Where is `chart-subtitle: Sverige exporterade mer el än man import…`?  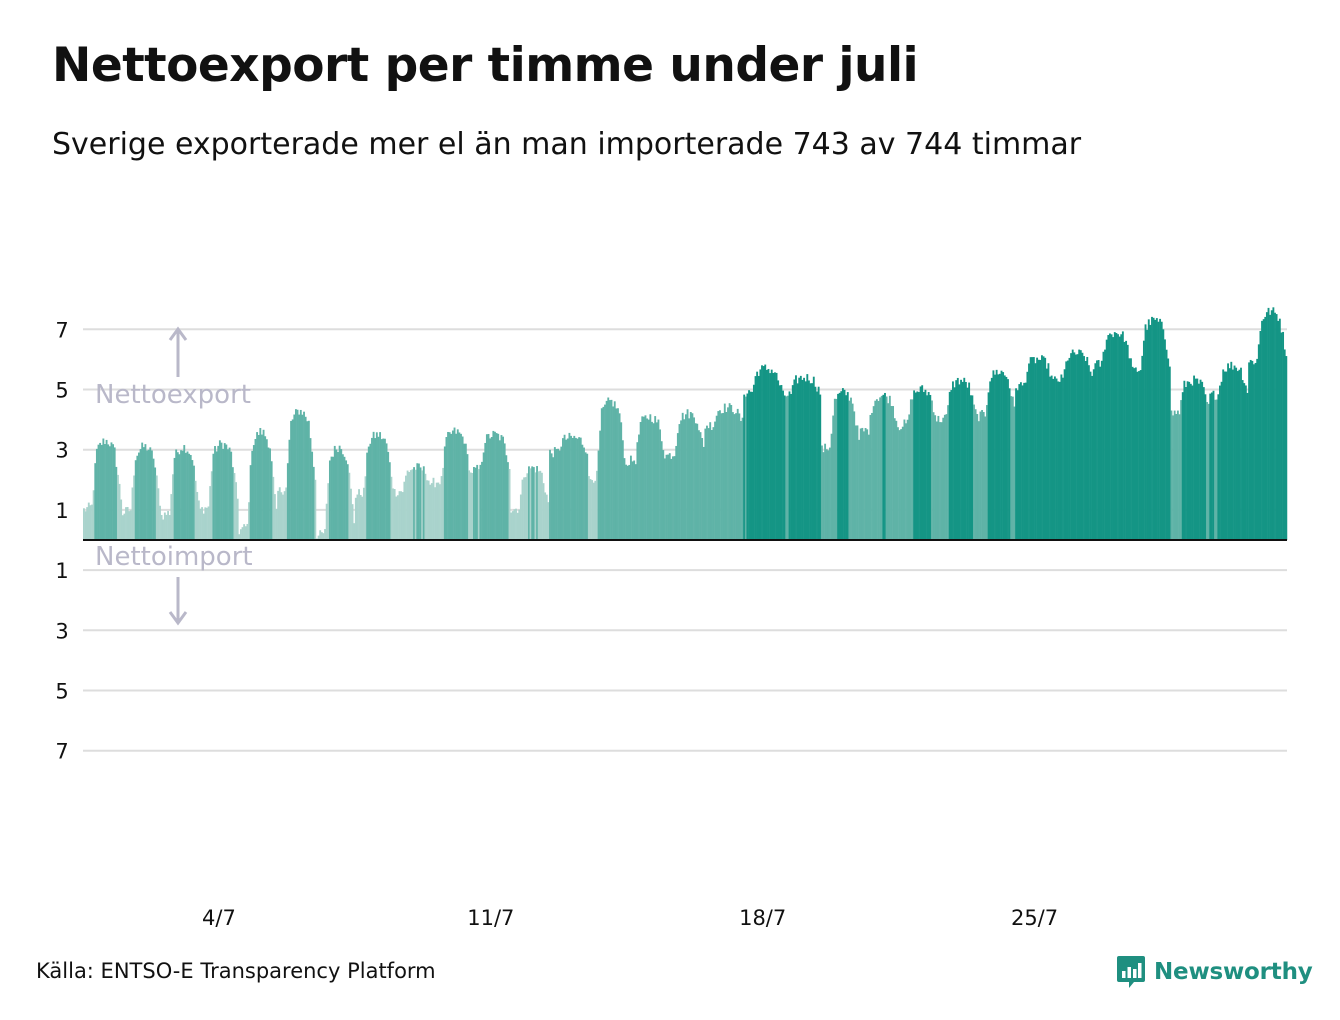
chart-subtitle: Sverige exporterade mer el än man import… is located at coordinates (567, 144).